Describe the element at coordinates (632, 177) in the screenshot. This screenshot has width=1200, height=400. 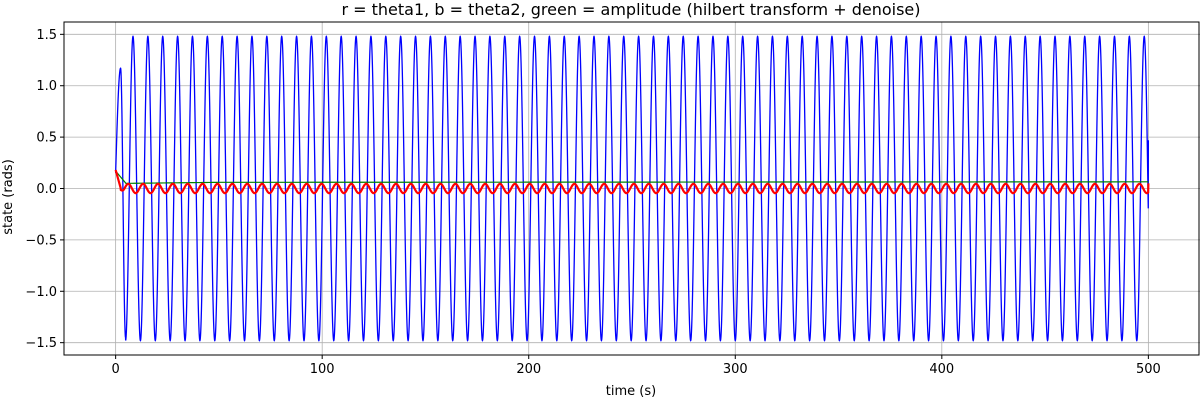
I see `series-amplitude-line` at that location.